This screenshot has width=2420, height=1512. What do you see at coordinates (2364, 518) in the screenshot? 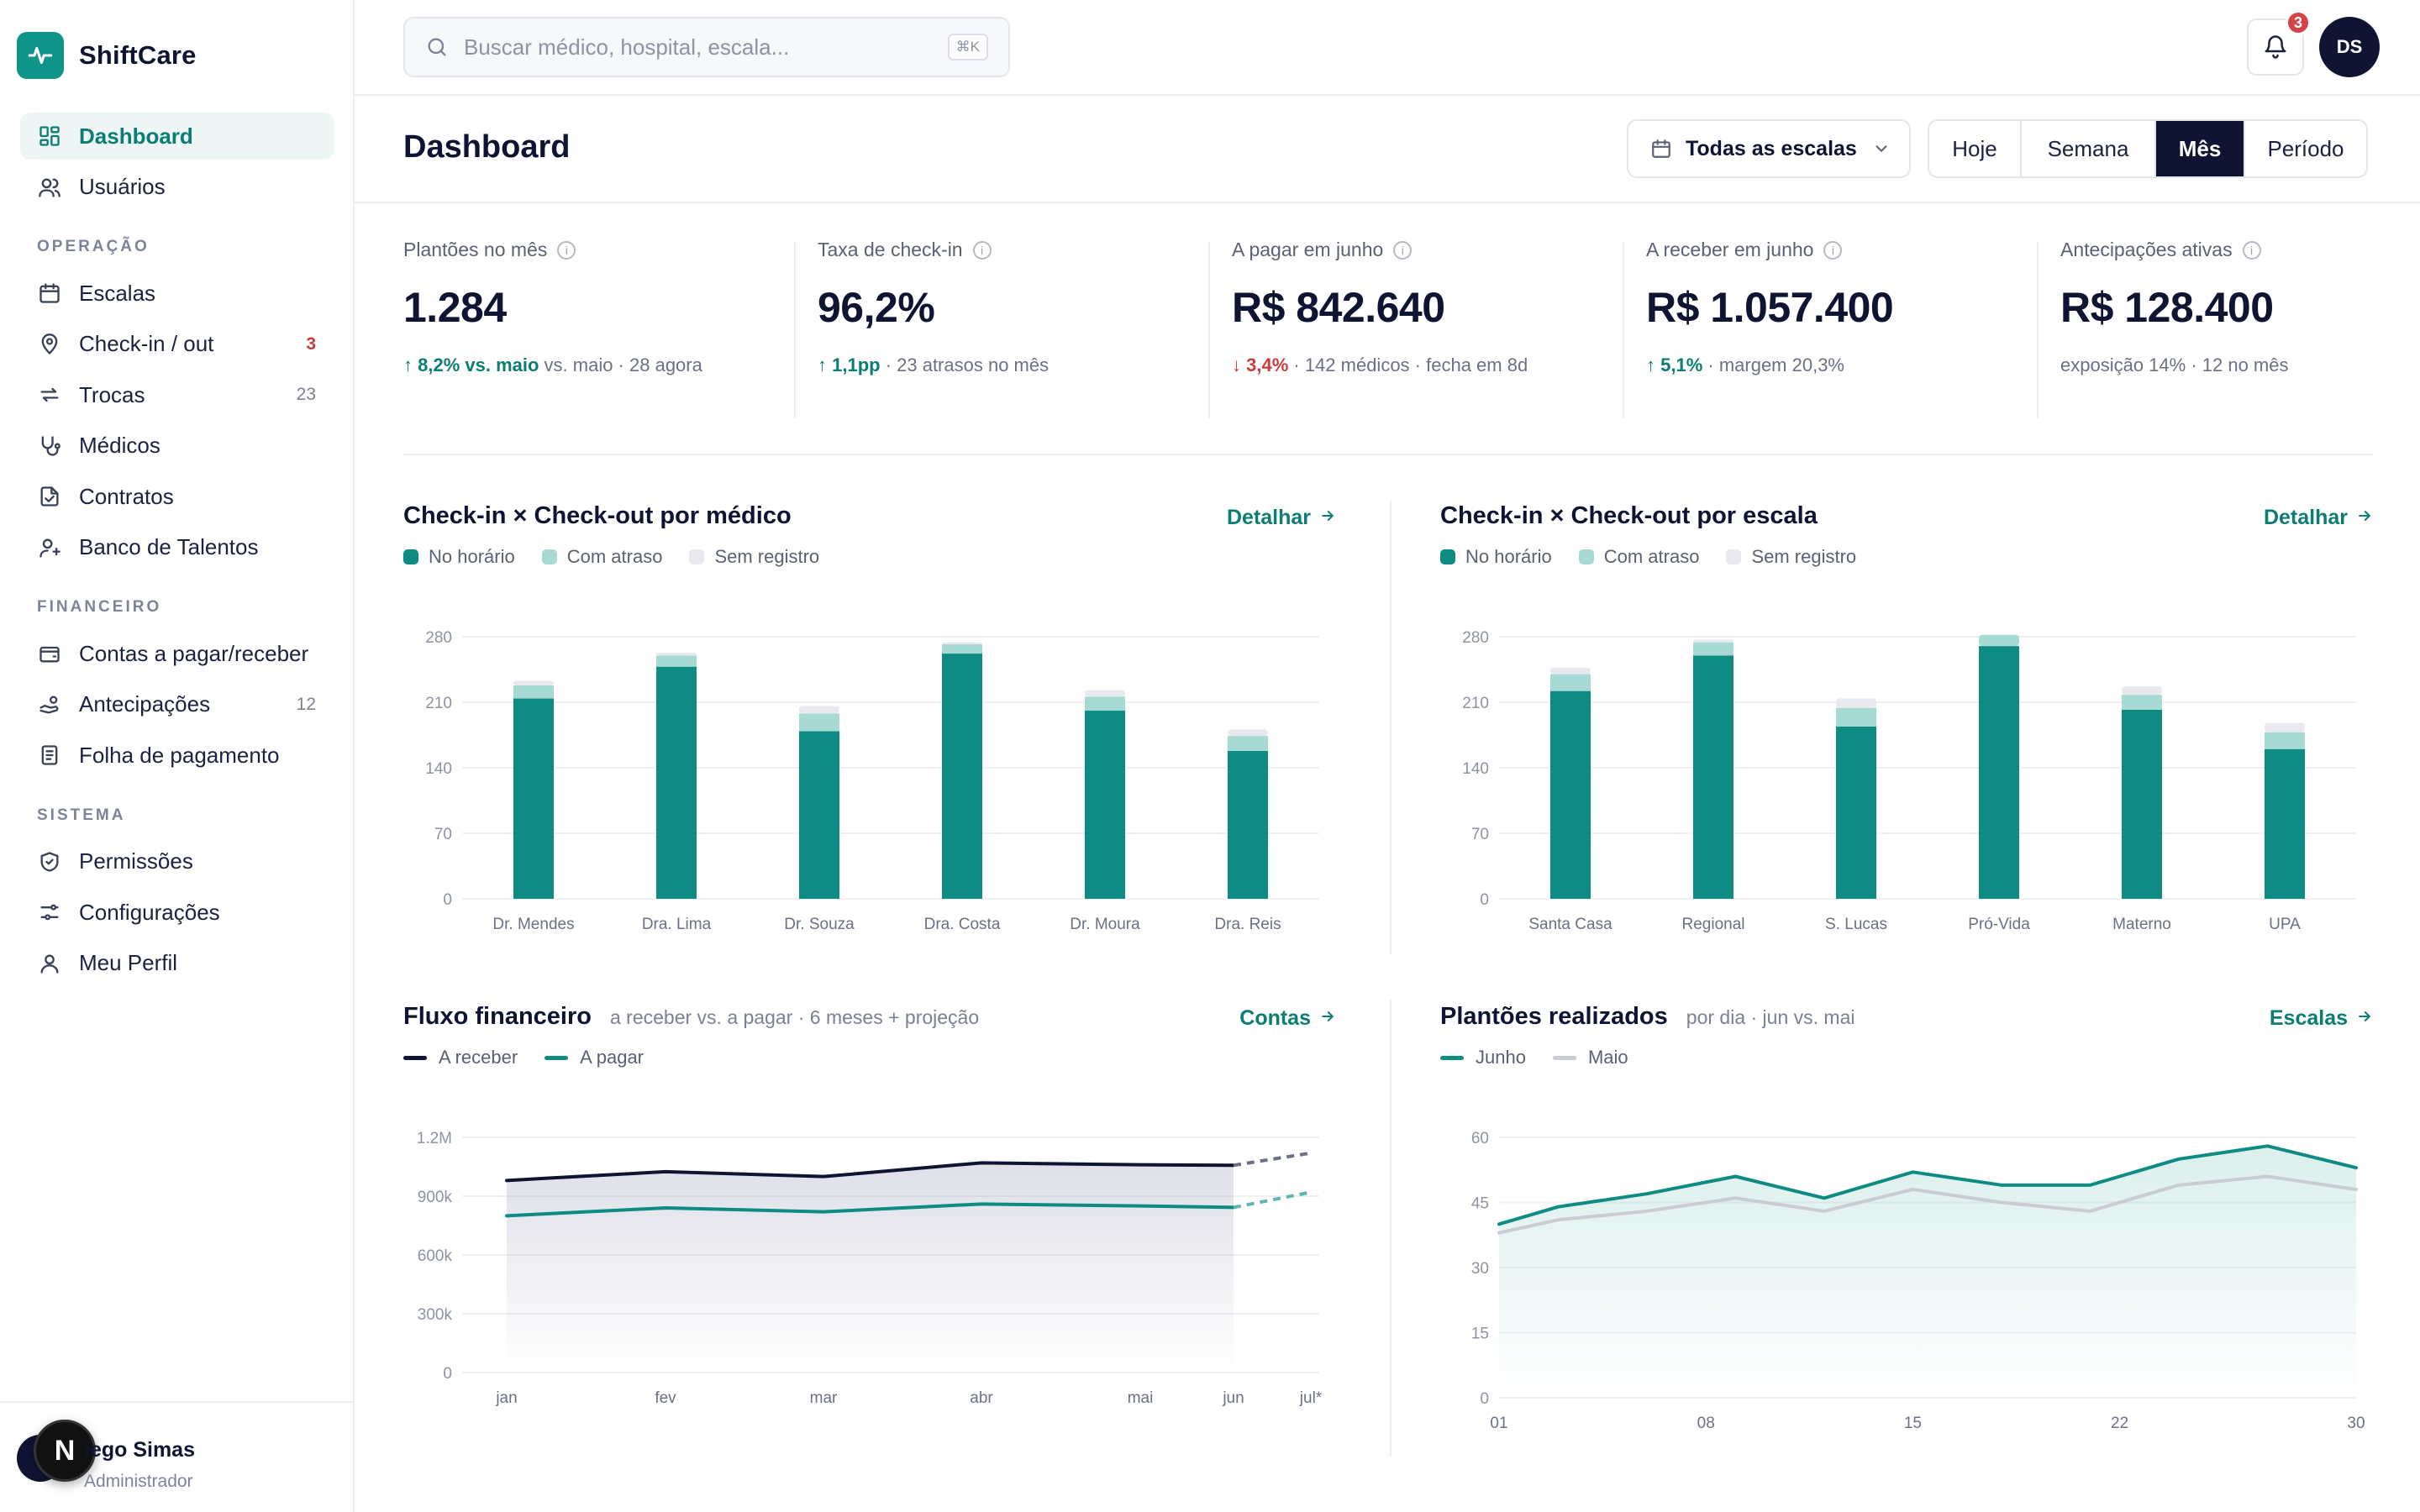
I see `arrow-right-icon` at bounding box center [2364, 518].